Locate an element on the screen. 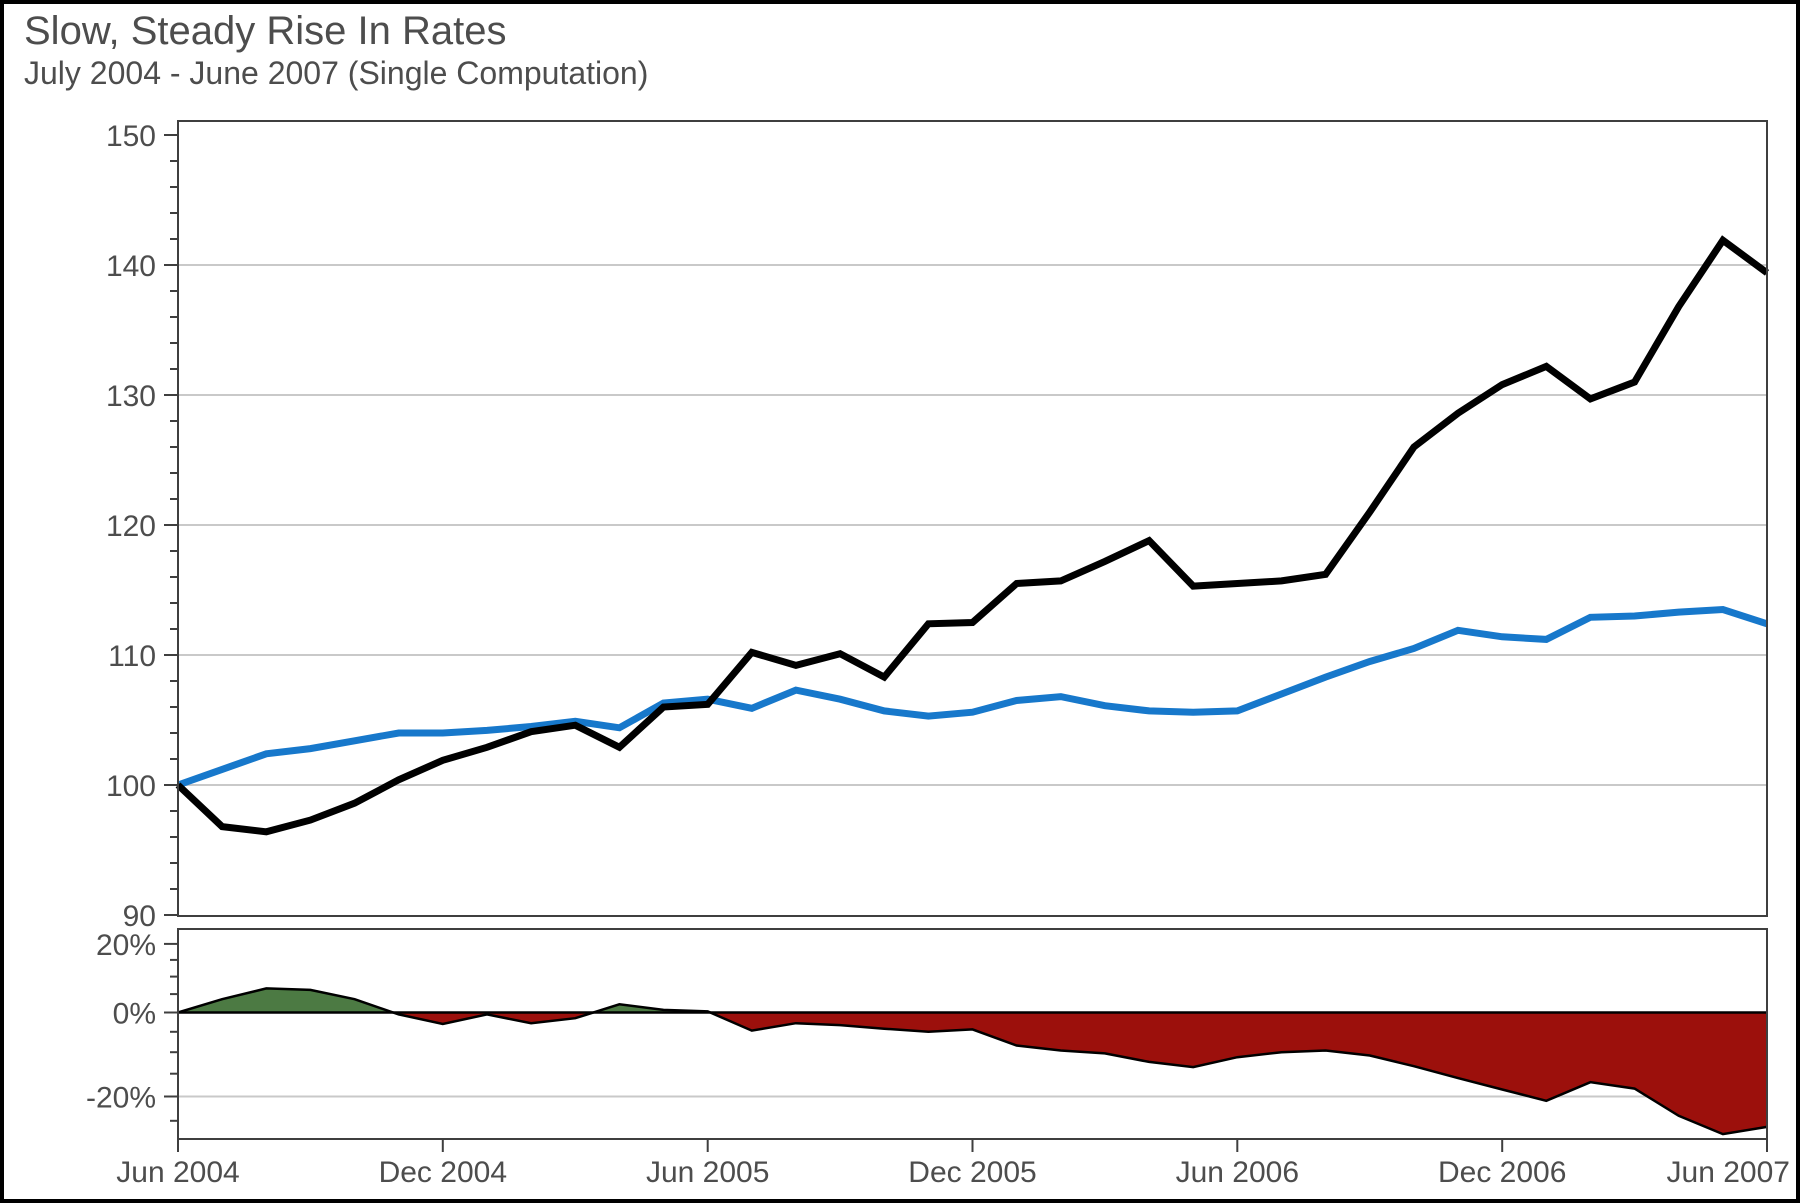 This screenshot has width=1800, height=1203. svg-text: 140 is located at coordinates (131, 266).